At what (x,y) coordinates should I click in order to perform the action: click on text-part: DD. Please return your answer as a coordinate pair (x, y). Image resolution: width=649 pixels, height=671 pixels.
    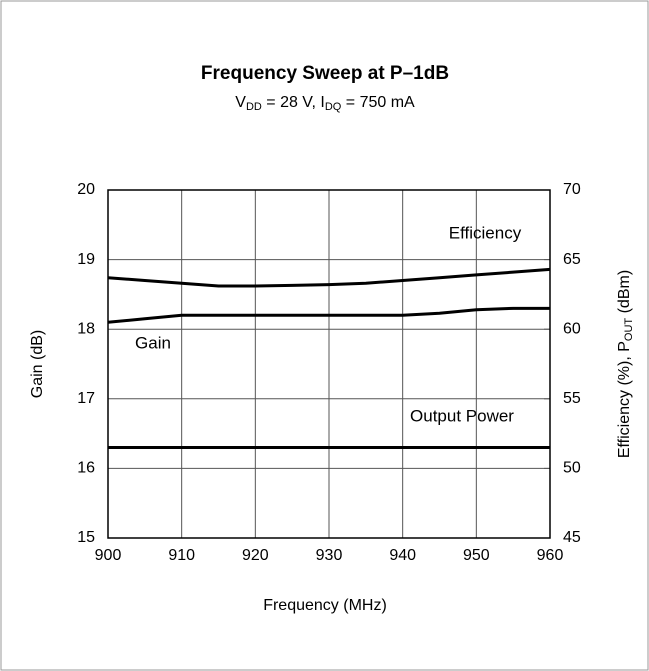
    Looking at the image, I should click on (254, 107).